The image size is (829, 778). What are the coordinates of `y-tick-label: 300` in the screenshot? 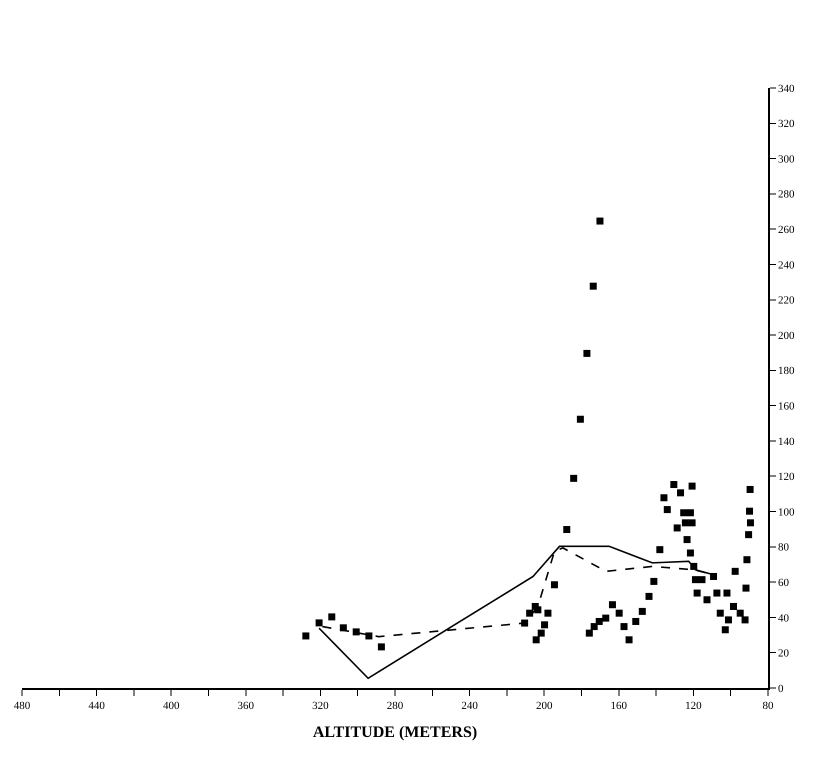 It's located at (786, 159).